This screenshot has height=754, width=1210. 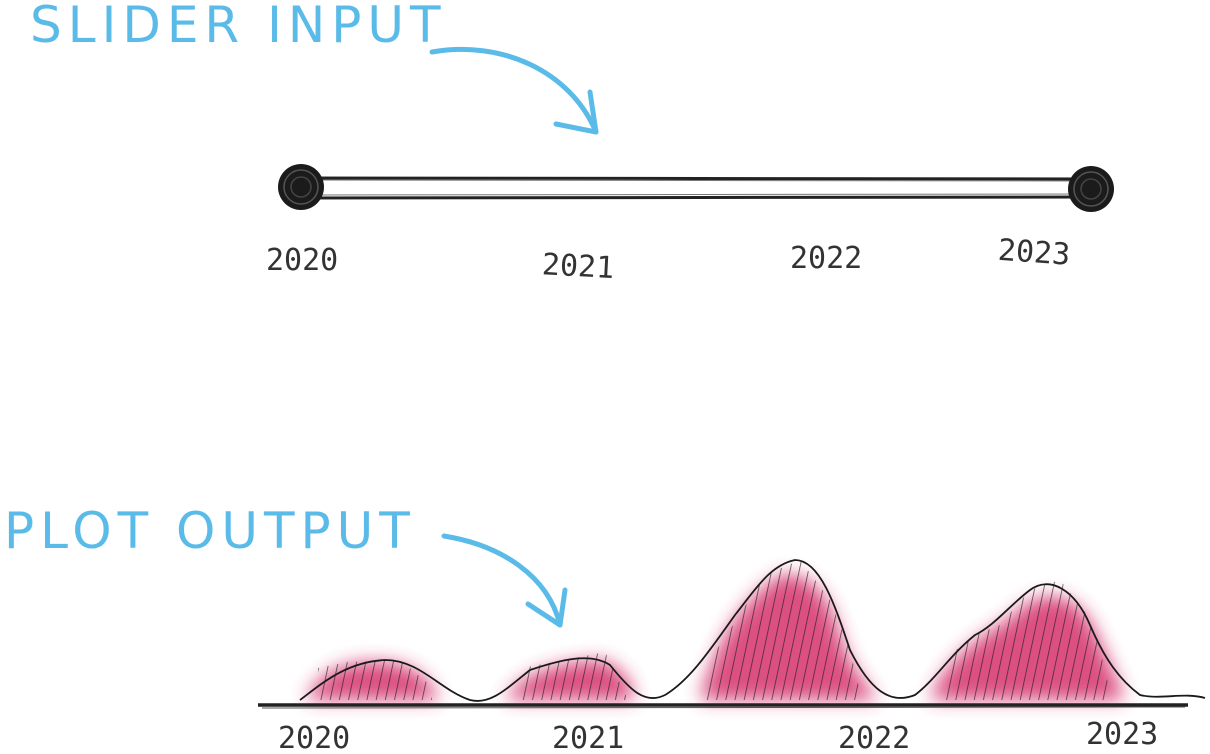 What do you see at coordinates (578, 266) in the screenshot?
I see `slider-tick-2021: 2021` at bounding box center [578, 266].